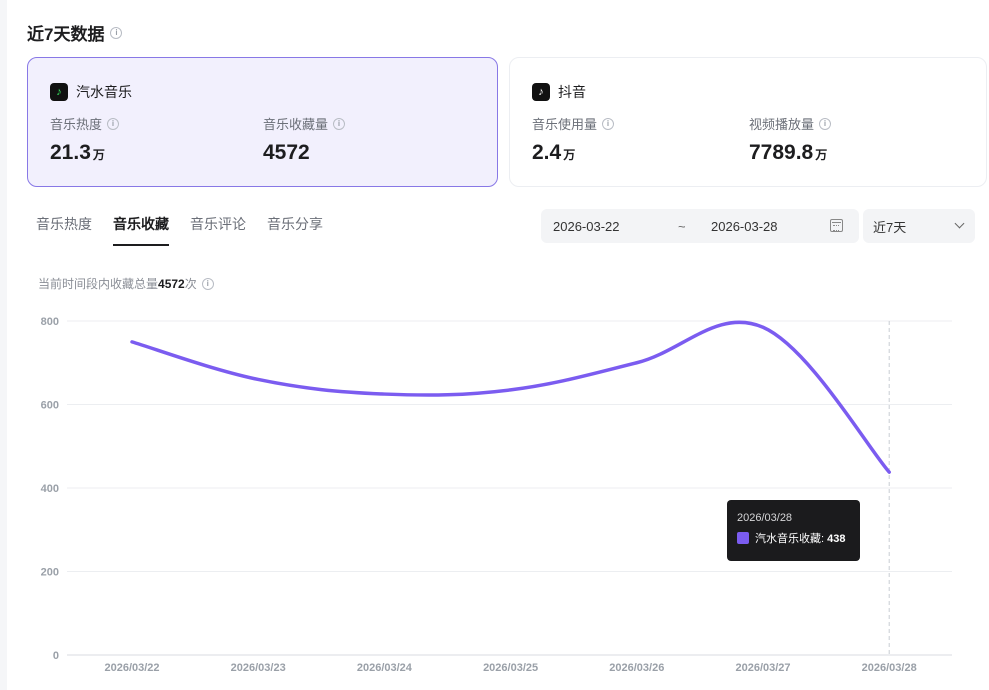 This screenshot has width=989, height=690. What do you see at coordinates (262, 122) in the screenshot?
I see `platform-card-qishui: ♪ 汽水音乐 音乐热度 i 21.3 万 音乐收藏量 i 4572` at bounding box center [262, 122].